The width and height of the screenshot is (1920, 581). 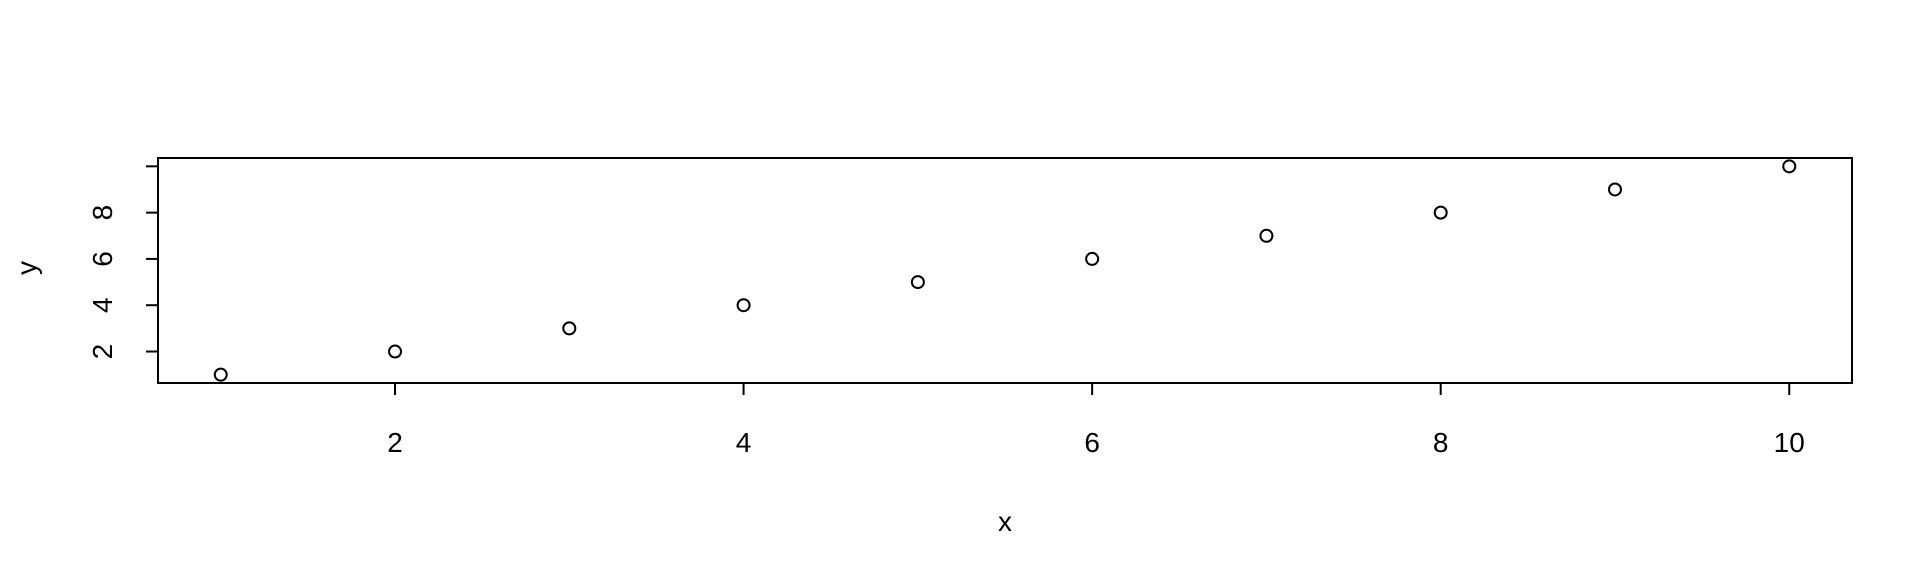 What do you see at coordinates (1441, 442) in the screenshot?
I see `x-tick-label: 8` at bounding box center [1441, 442].